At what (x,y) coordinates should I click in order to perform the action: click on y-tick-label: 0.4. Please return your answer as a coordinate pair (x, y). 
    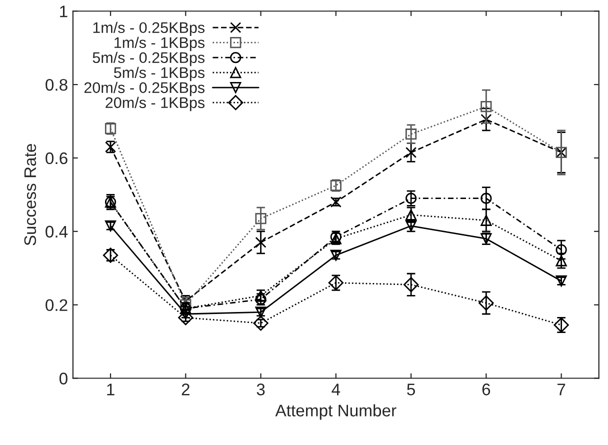
    Looking at the image, I should click on (57, 232).